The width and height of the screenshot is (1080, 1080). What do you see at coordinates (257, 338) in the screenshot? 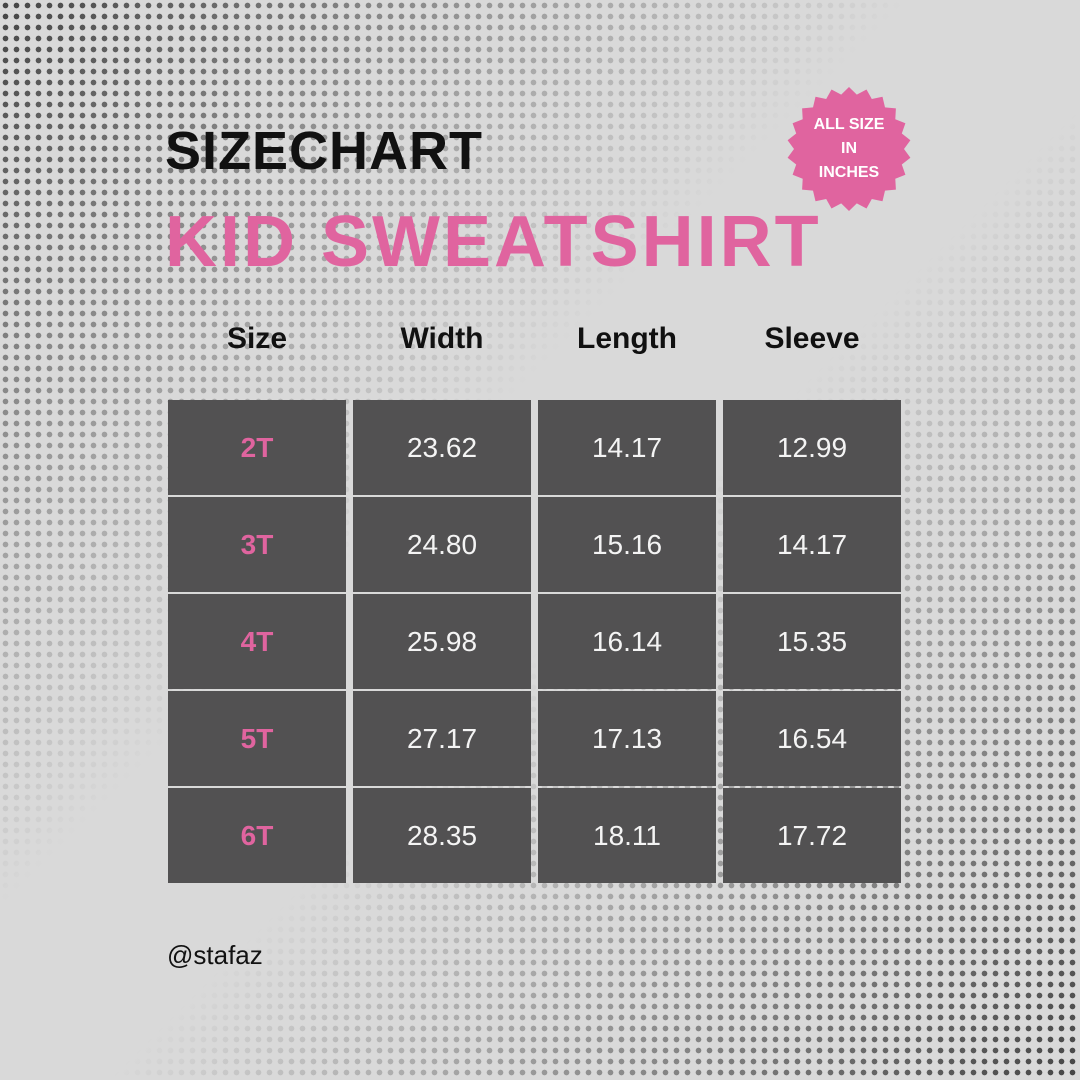
I see `column-header: Size` at bounding box center [257, 338].